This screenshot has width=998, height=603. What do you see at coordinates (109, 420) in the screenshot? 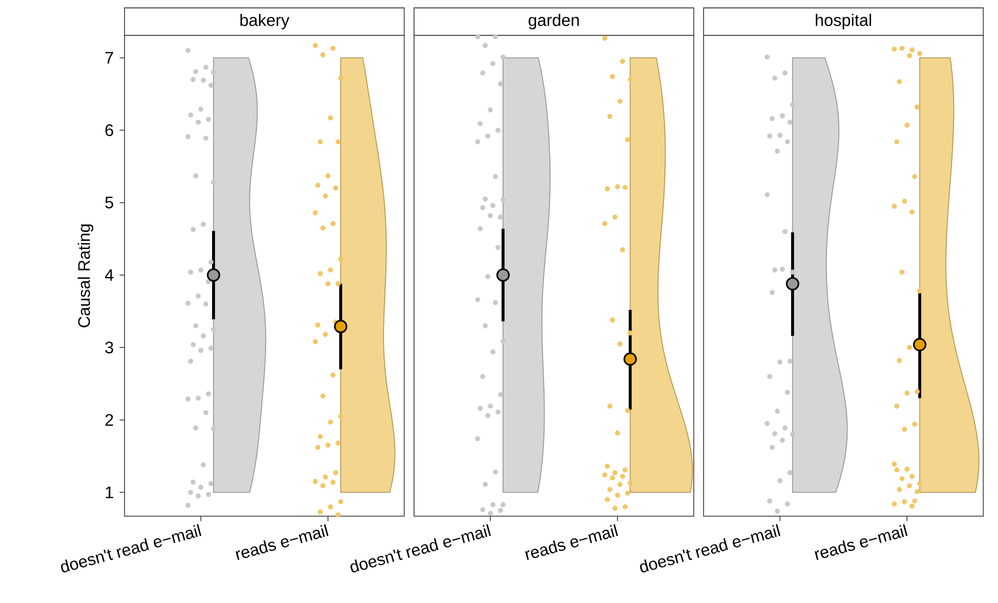
I see `y-tick-label: 2` at bounding box center [109, 420].